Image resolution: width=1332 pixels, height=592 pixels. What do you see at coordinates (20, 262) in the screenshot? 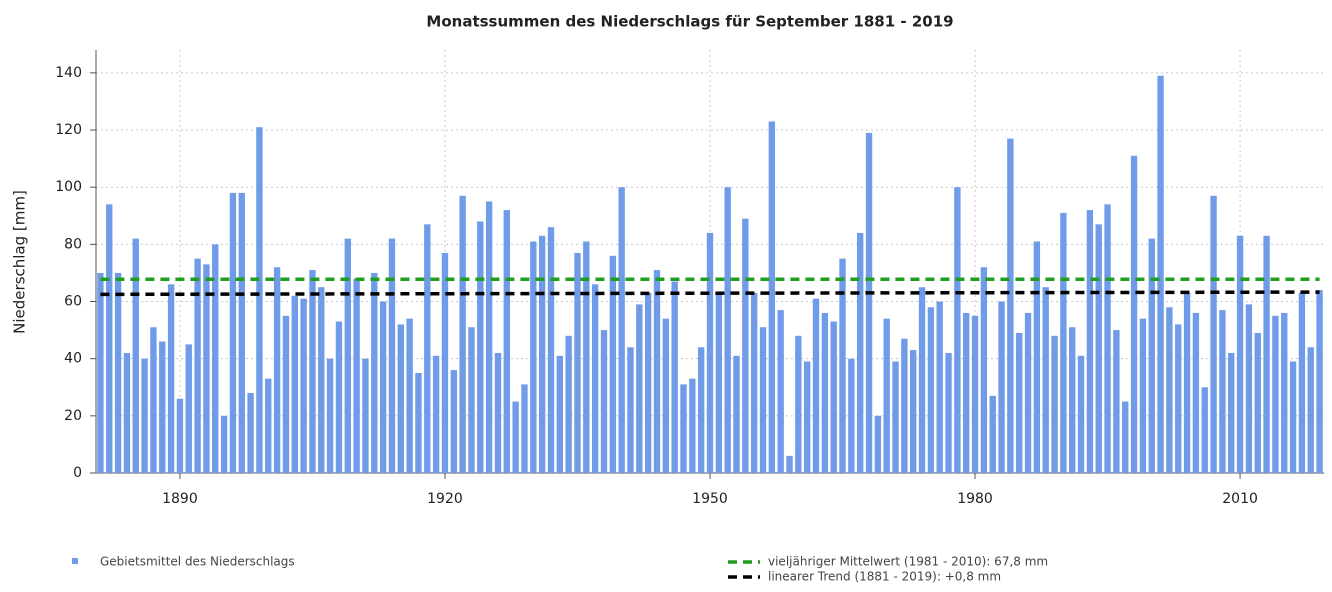
I see `y-axis-label: Niederschlag [mm]` at bounding box center [20, 262].